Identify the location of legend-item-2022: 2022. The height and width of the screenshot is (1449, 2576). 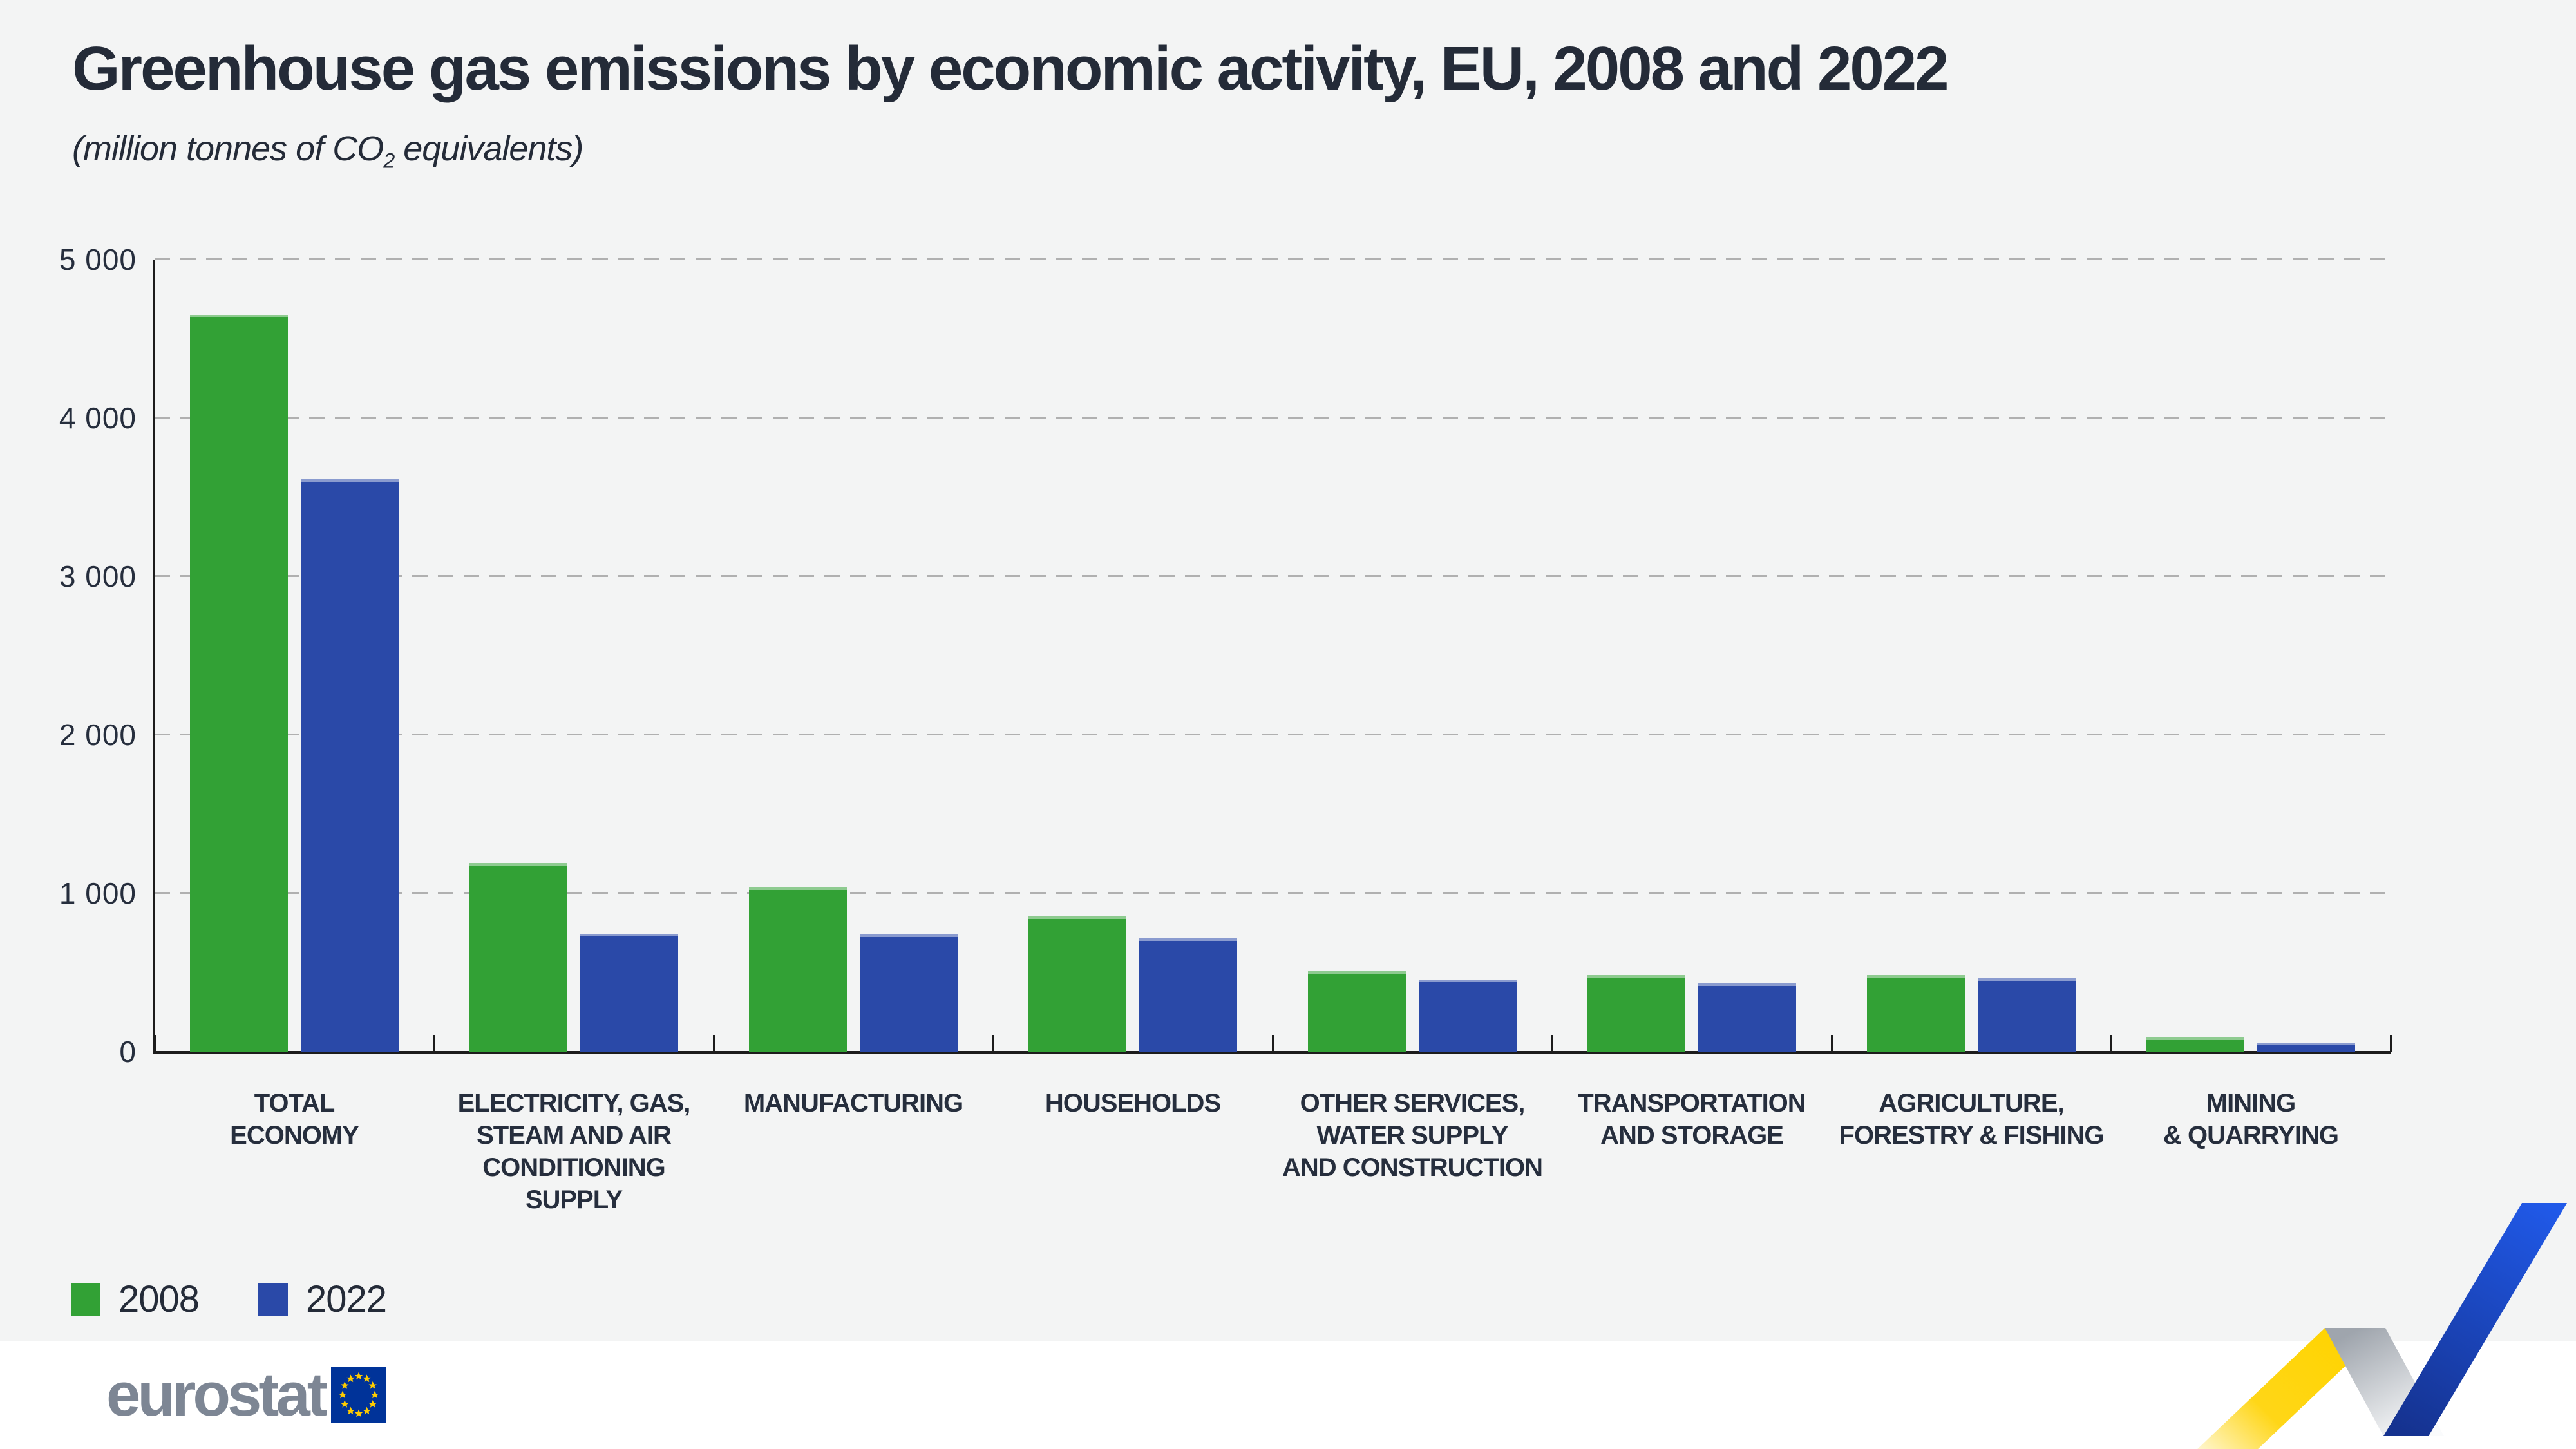
(322, 1299).